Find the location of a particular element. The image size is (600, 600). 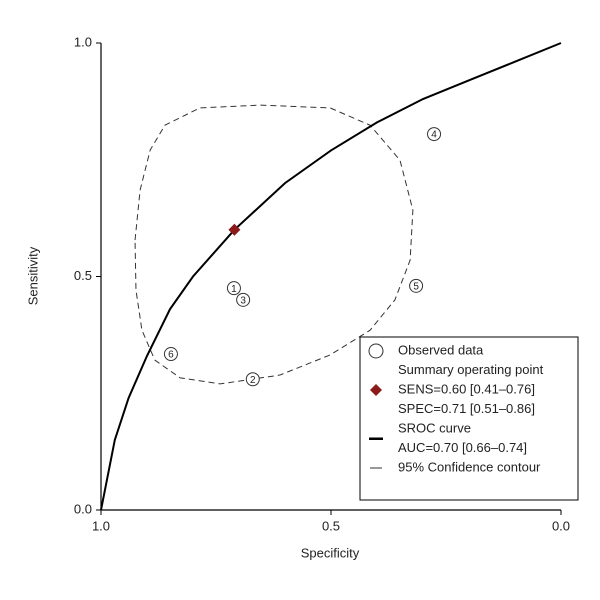

y-tick-label: 0.0 is located at coordinates (83, 508).